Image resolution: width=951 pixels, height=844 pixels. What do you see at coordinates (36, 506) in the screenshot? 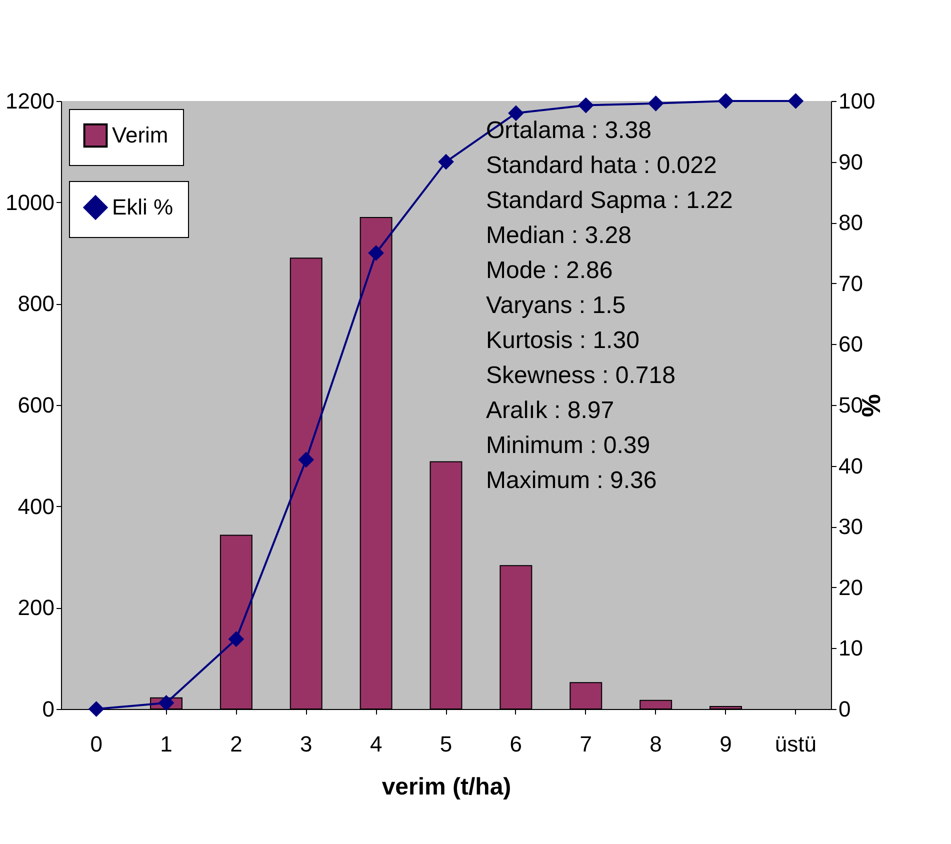
I see `y-tick-label: 400` at bounding box center [36, 506].